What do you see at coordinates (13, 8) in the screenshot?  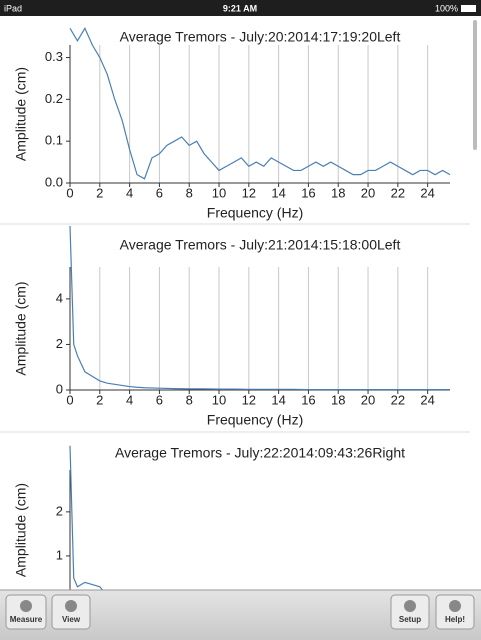 I see `device-name: iPad` at bounding box center [13, 8].